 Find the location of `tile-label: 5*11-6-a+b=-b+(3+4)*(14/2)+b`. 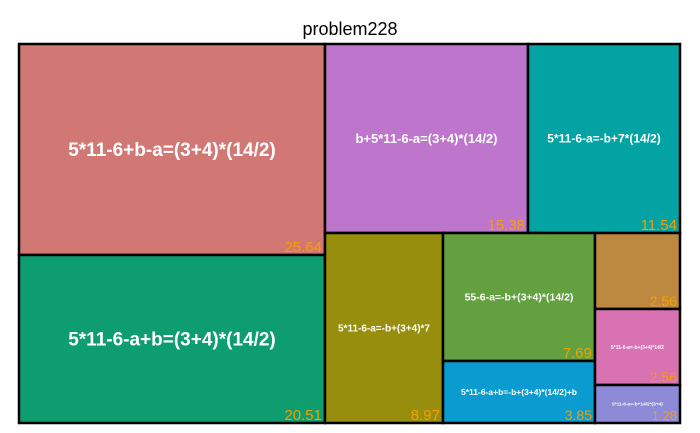

tile-label: 5*11-6-a+b=-b+(3+4)*(14/2)+b is located at coordinates (519, 392).